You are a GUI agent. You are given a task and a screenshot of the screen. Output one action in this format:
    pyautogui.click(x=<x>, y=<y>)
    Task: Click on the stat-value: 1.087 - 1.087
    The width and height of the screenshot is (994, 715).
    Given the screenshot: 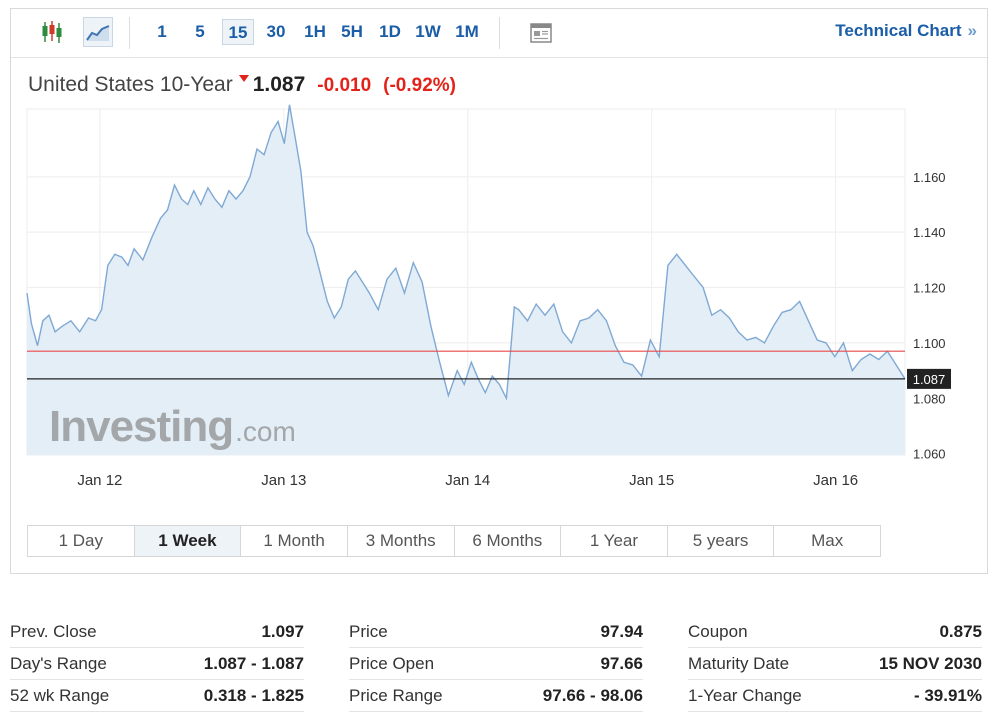 What is the action you would take?
    pyautogui.click(x=253, y=663)
    